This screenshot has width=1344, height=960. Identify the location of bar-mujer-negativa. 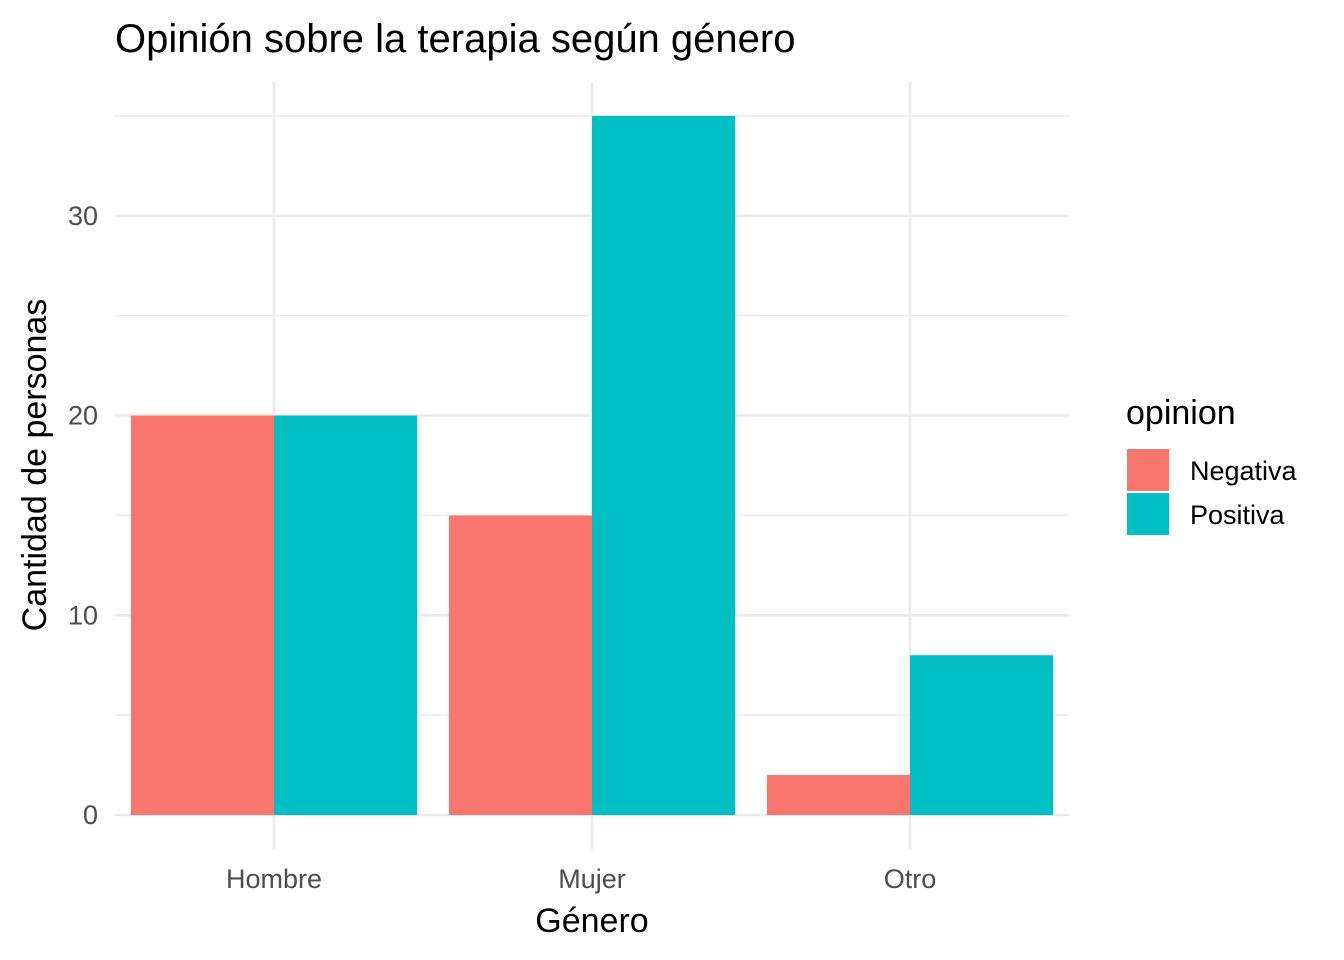
(520, 665).